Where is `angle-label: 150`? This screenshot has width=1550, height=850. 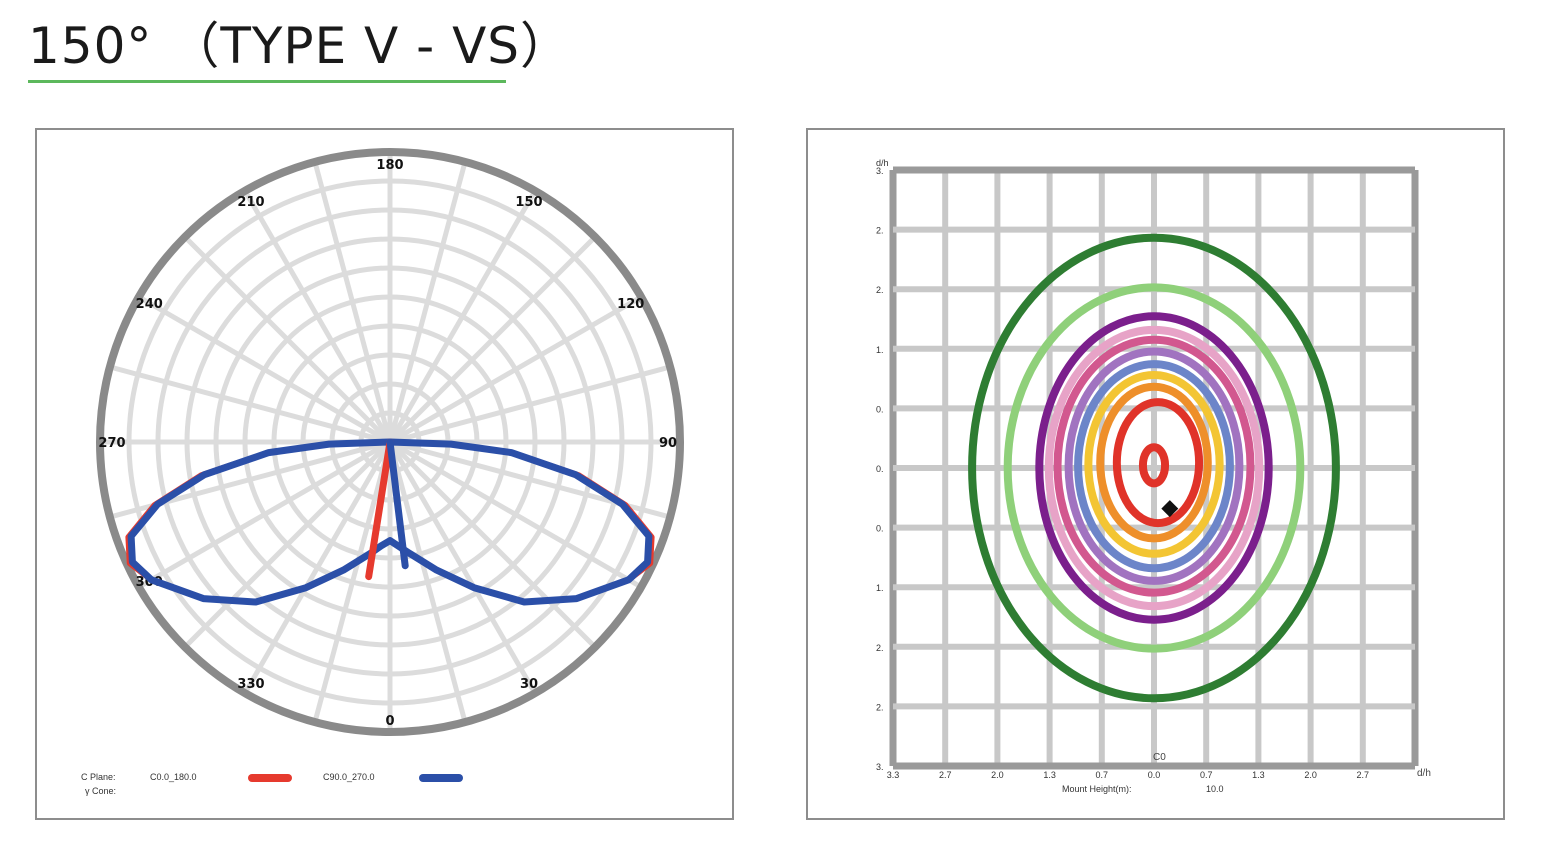 angle-label: 150 is located at coordinates (528, 202).